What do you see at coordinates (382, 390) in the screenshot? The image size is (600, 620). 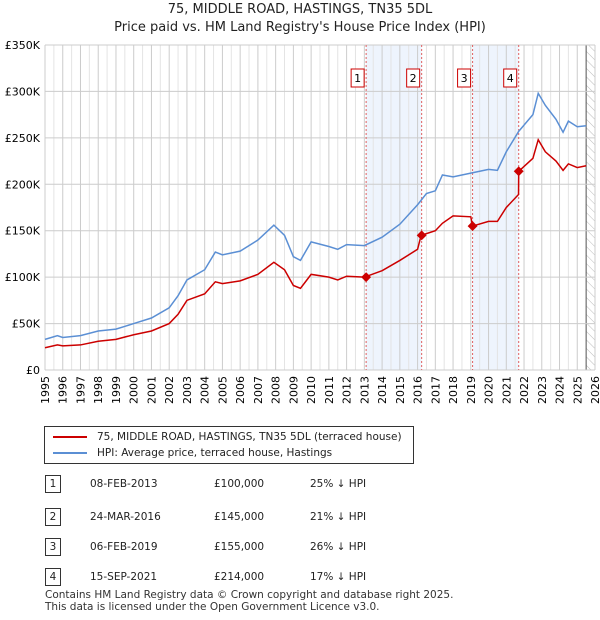 I see `x-tick-label: 2014` at bounding box center [382, 390].